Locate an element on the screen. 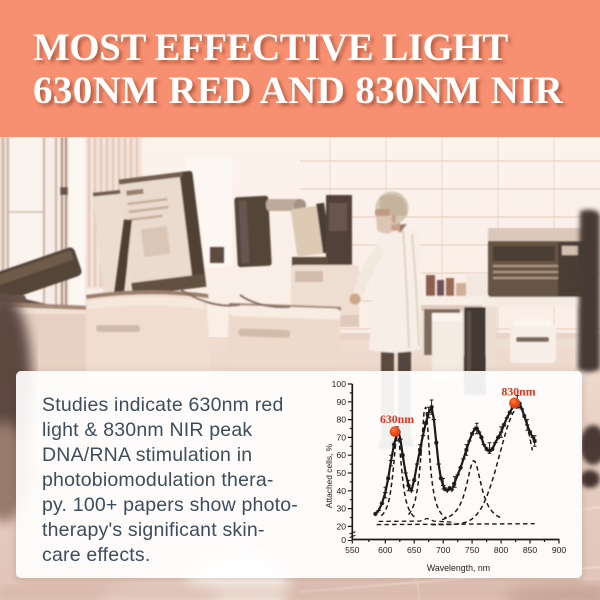 This screenshot has width=600, height=600. svg-text: 830nm is located at coordinates (518, 392).